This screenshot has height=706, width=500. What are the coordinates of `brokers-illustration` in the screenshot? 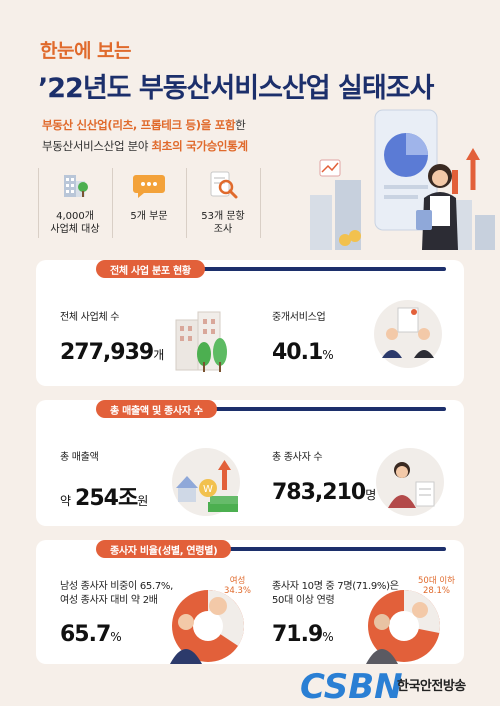 It's located at (408, 334).